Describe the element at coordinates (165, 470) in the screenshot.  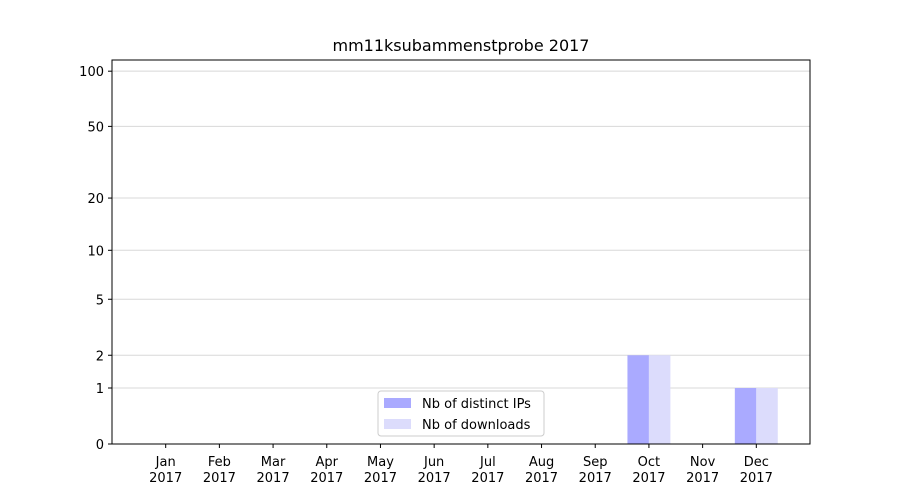
I see `x-tick-label: Jan 2017` at that location.